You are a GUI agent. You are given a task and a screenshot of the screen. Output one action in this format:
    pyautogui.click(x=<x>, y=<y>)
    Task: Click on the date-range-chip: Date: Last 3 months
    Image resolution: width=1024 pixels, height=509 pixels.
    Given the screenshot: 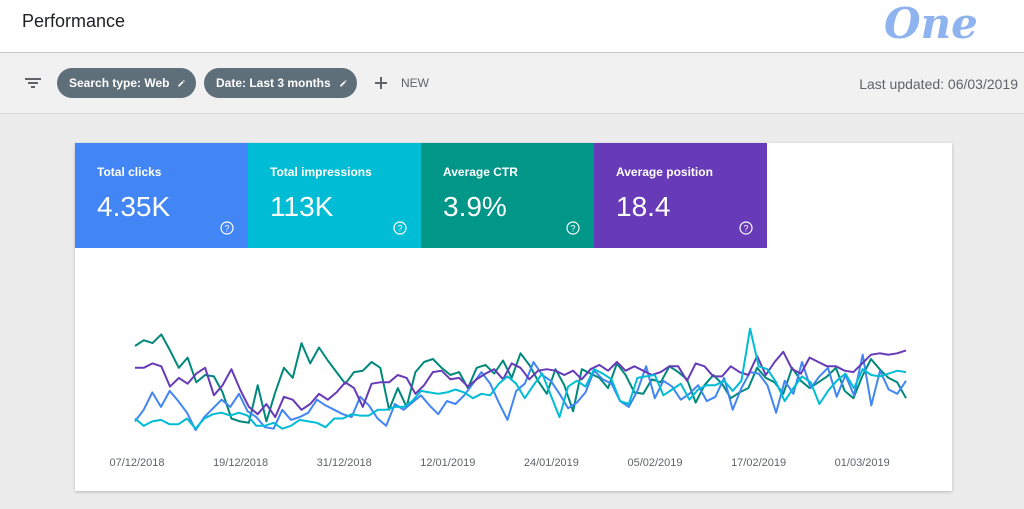 What is the action you would take?
    pyautogui.click(x=280, y=83)
    